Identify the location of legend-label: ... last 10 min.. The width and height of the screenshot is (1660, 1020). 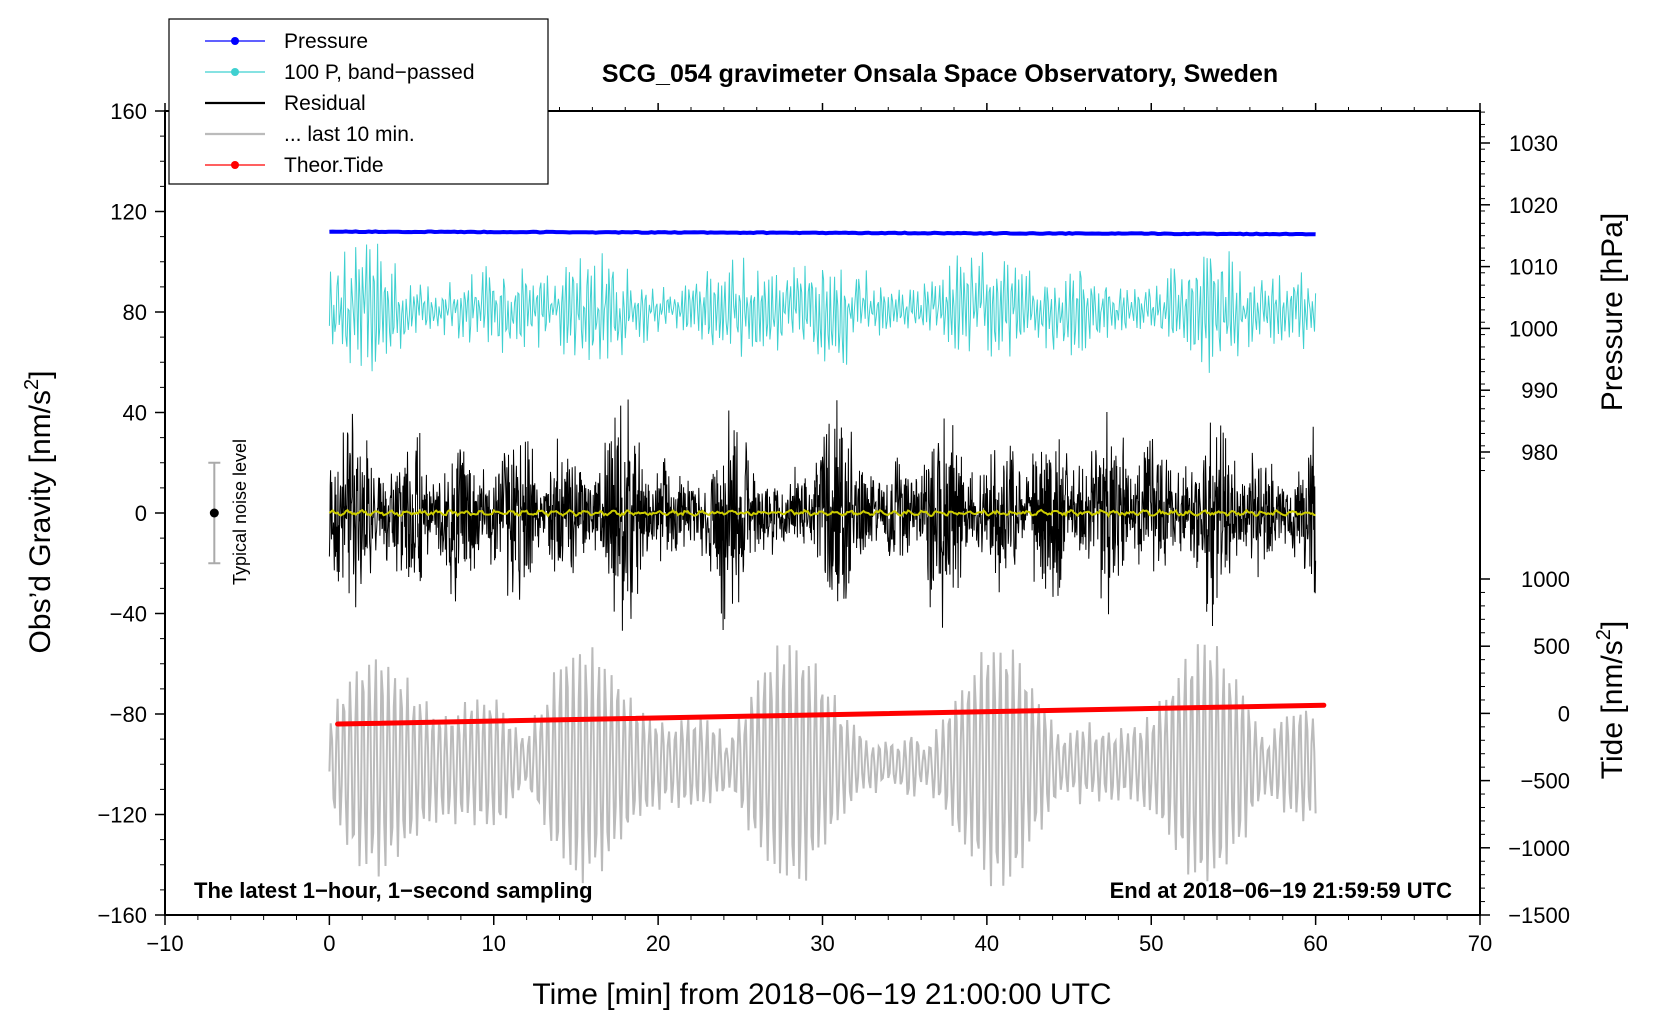
(349, 134).